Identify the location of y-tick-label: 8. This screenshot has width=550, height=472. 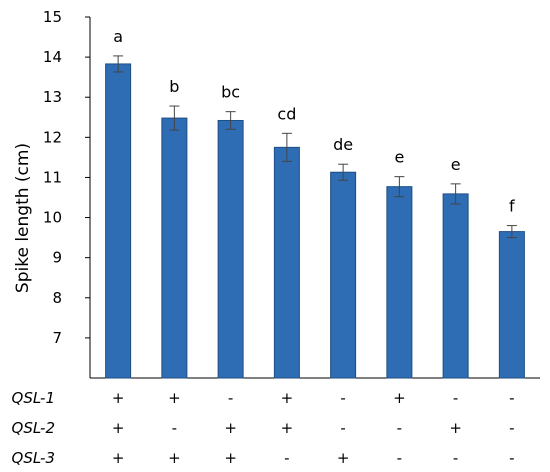
(57, 298).